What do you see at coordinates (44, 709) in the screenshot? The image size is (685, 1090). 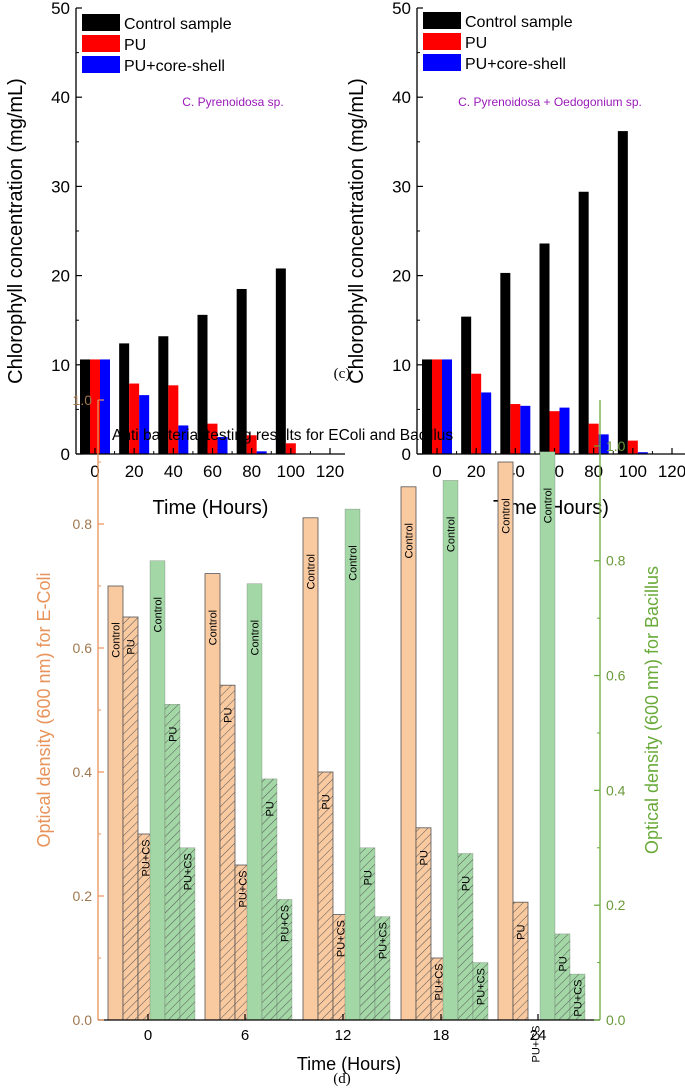 I see `y-axis-label-left: Optical density (600 nm) for E-Coli` at bounding box center [44, 709].